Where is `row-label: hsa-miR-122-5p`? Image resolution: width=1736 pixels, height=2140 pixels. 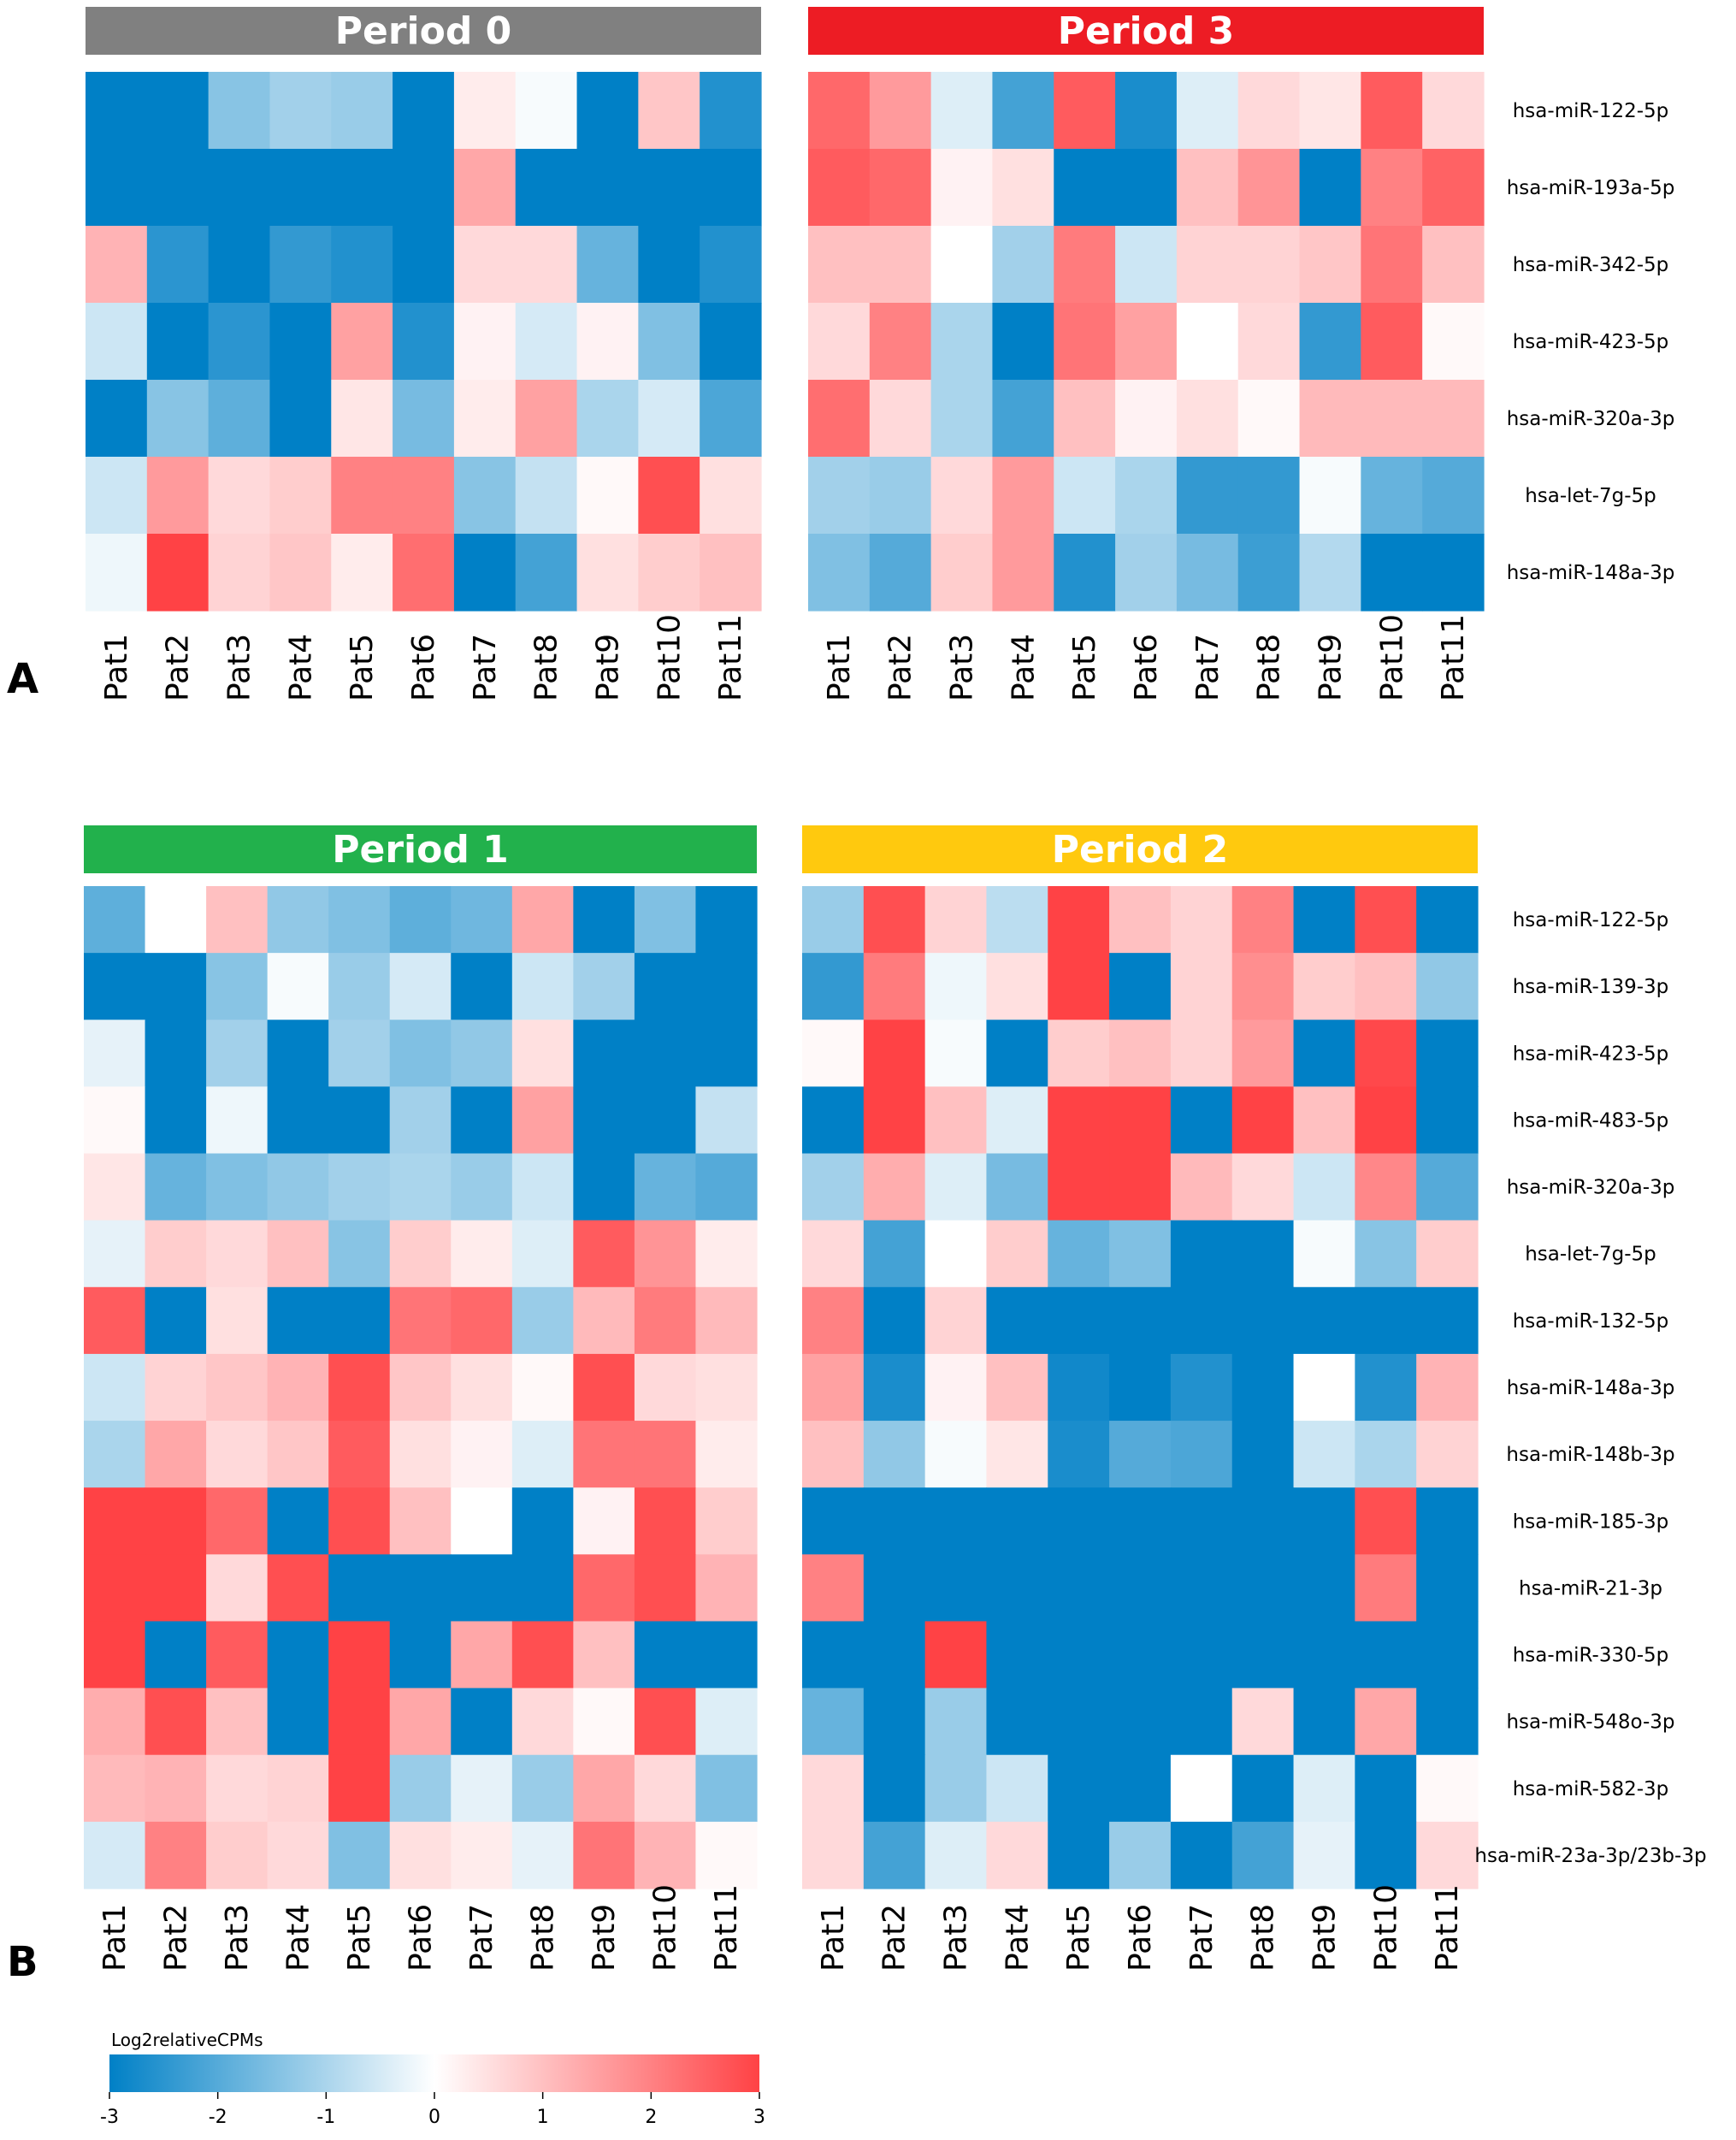
row-label: hsa-miR-122-5p is located at coordinates (1591, 920).